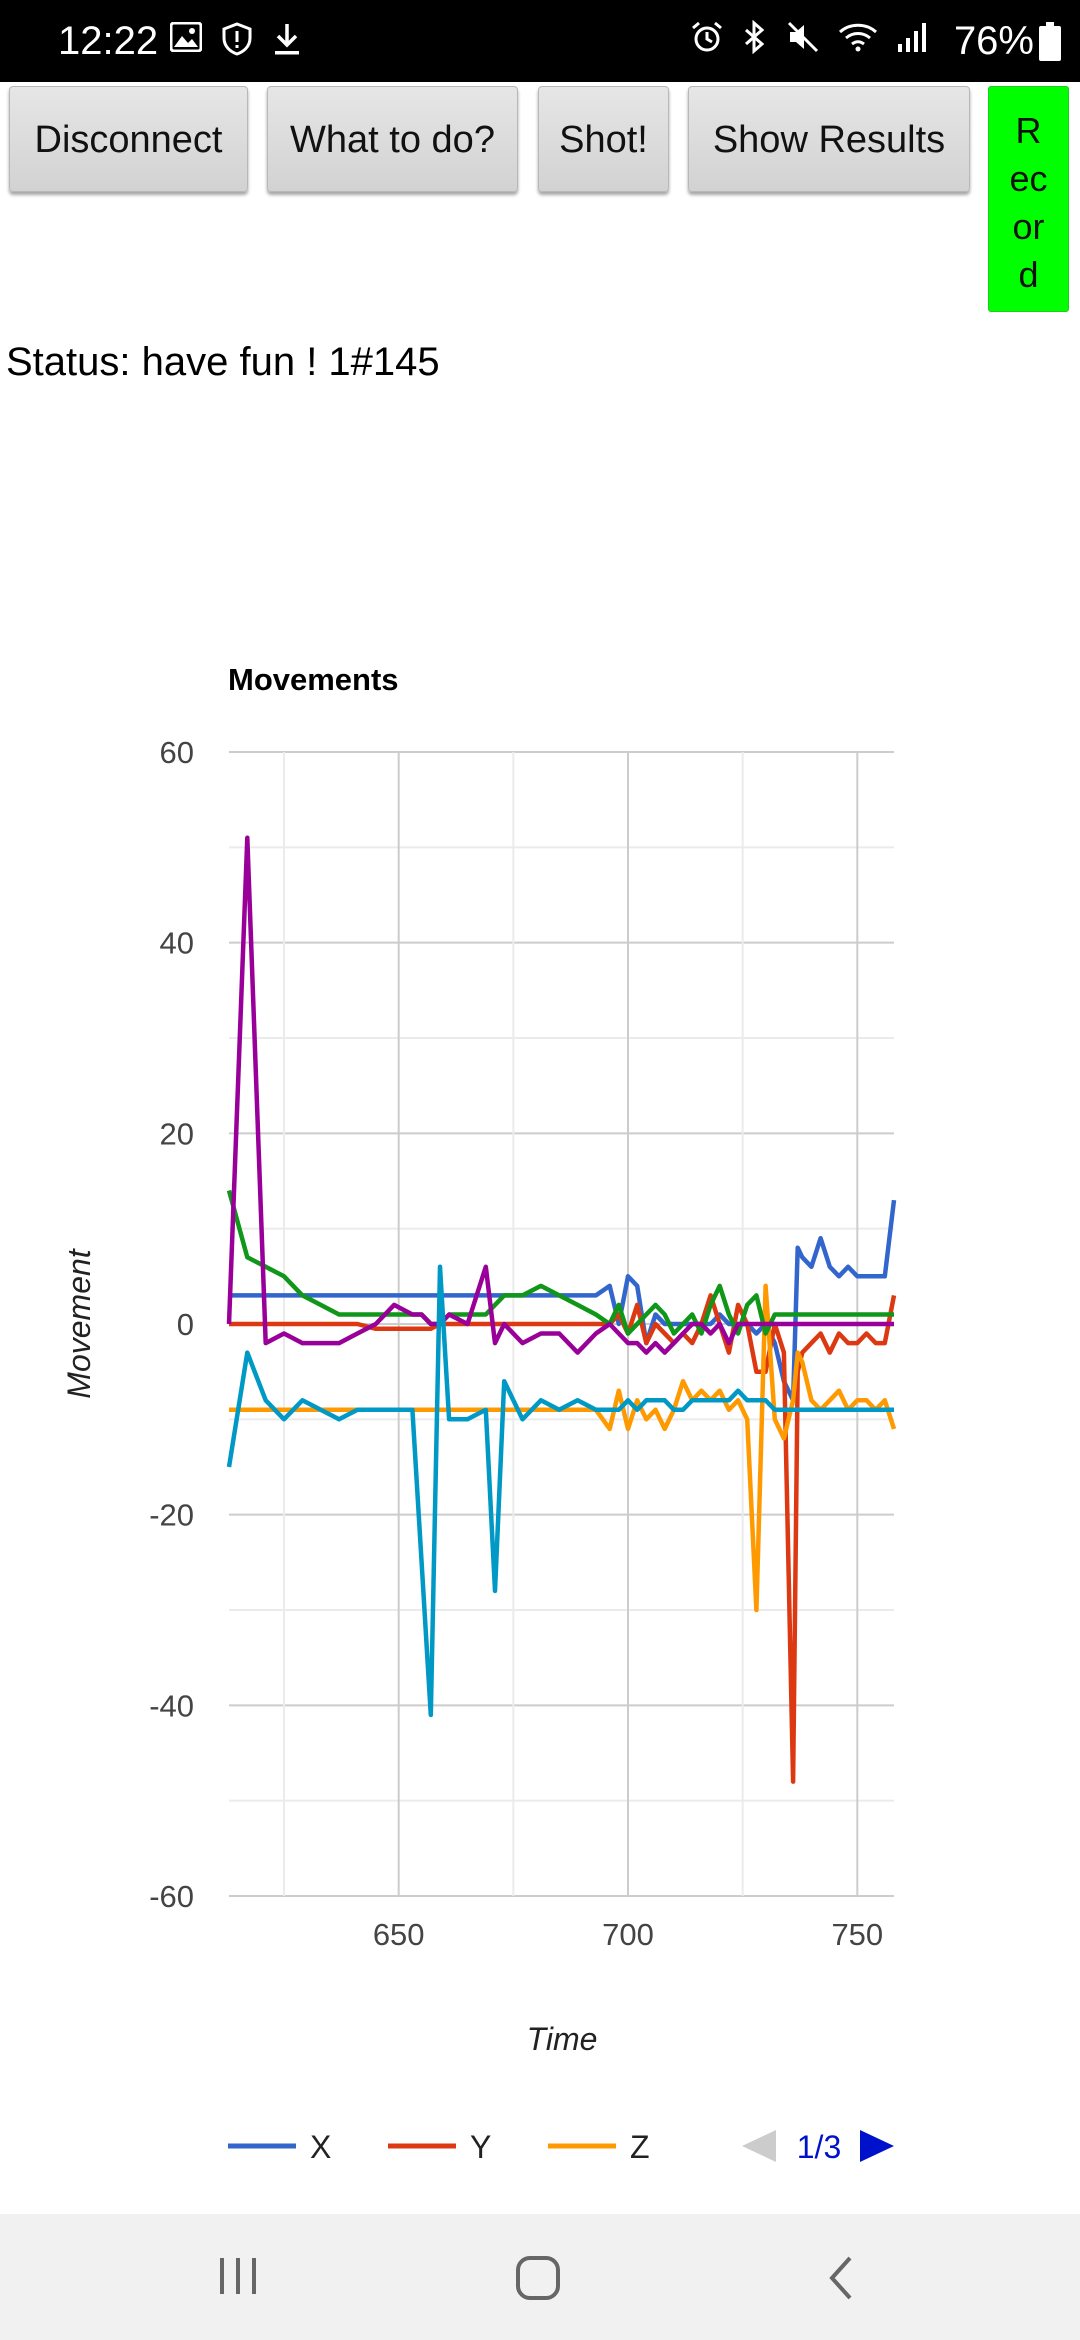 The width and height of the screenshot is (1080, 2340). I want to click on download-icon, so click(287, 39).